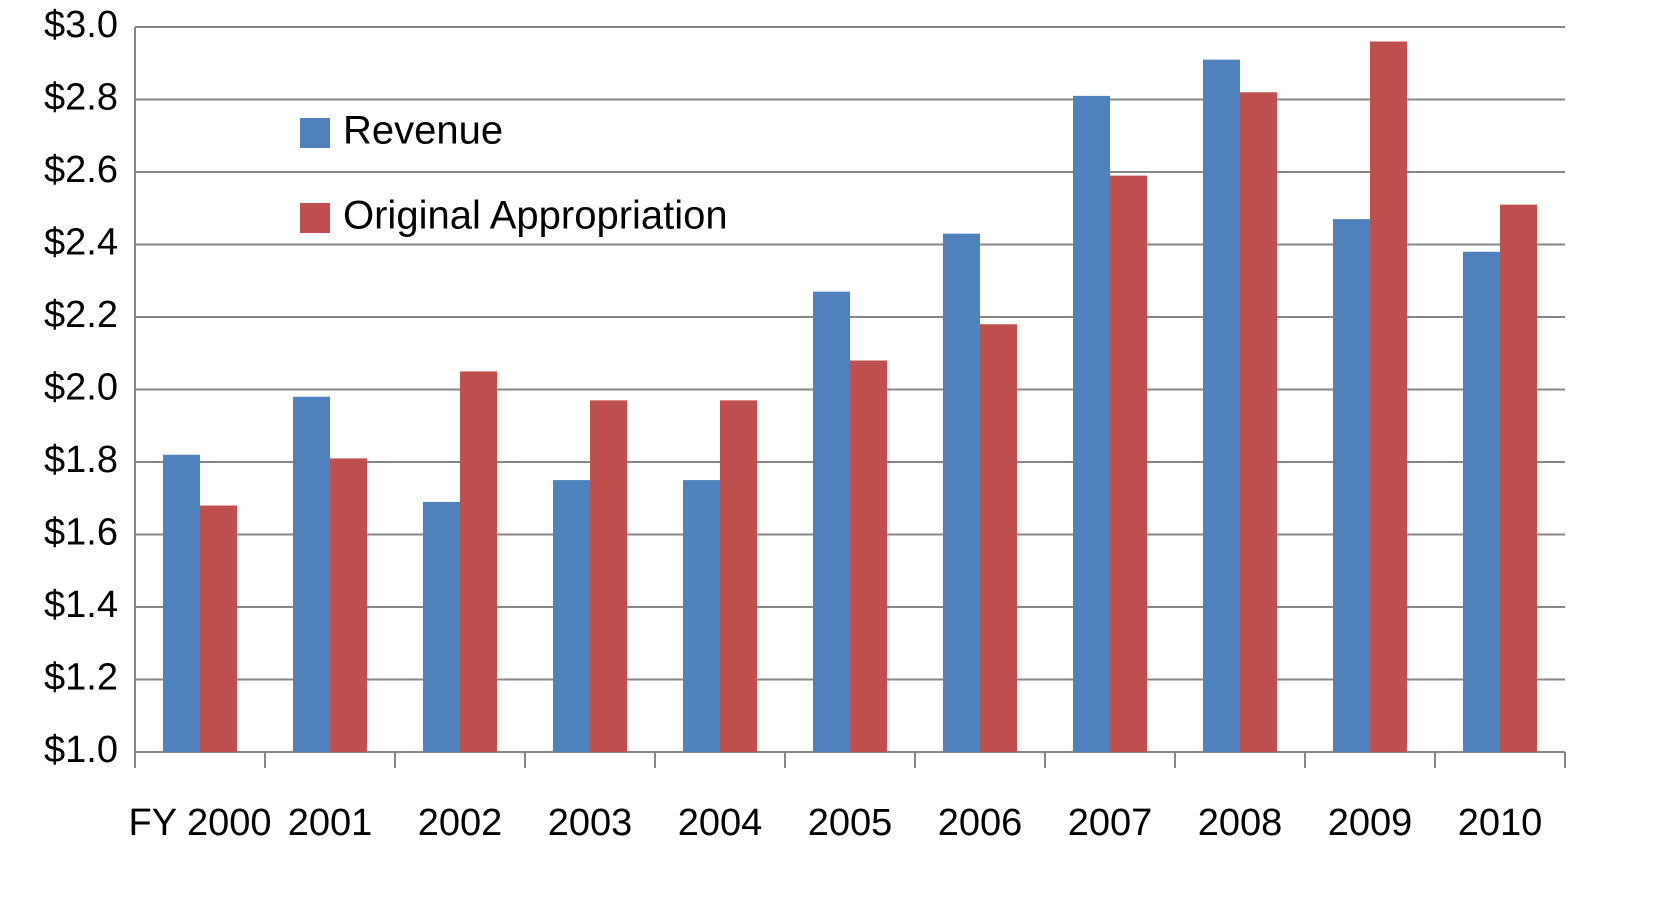 The width and height of the screenshot is (1674, 898). What do you see at coordinates (81, 243) in the screenshot?
I see `y-tick-label: $2.4` at bounding box center [81, 243].